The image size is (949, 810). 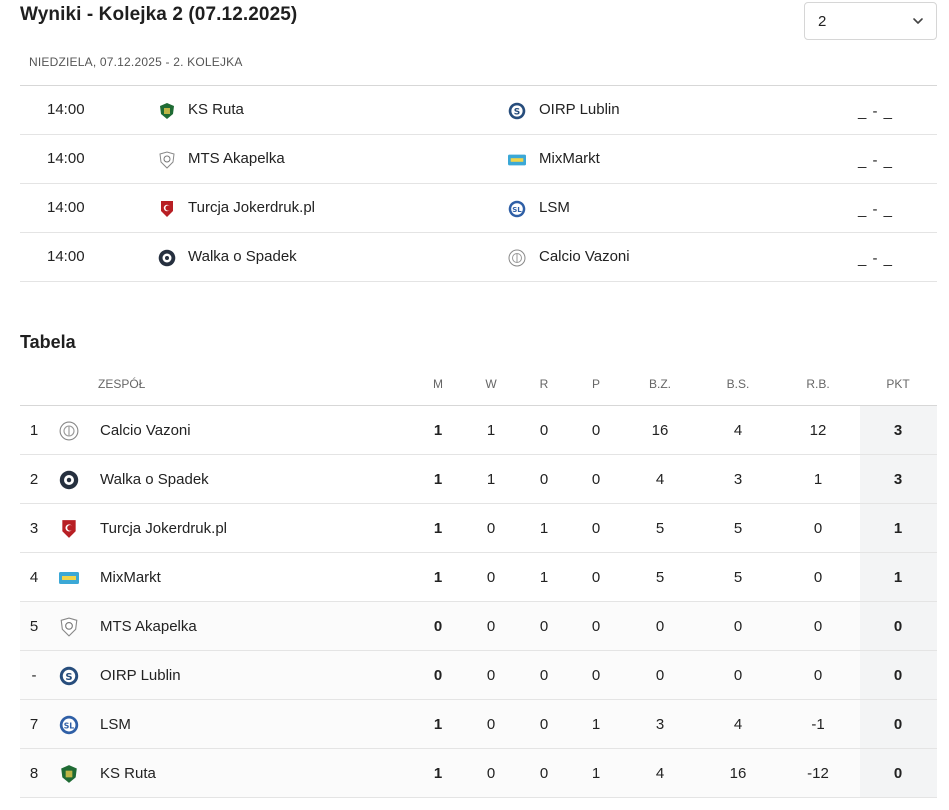 I want to click on round-select-value: 2, so click(x=822, y=21).